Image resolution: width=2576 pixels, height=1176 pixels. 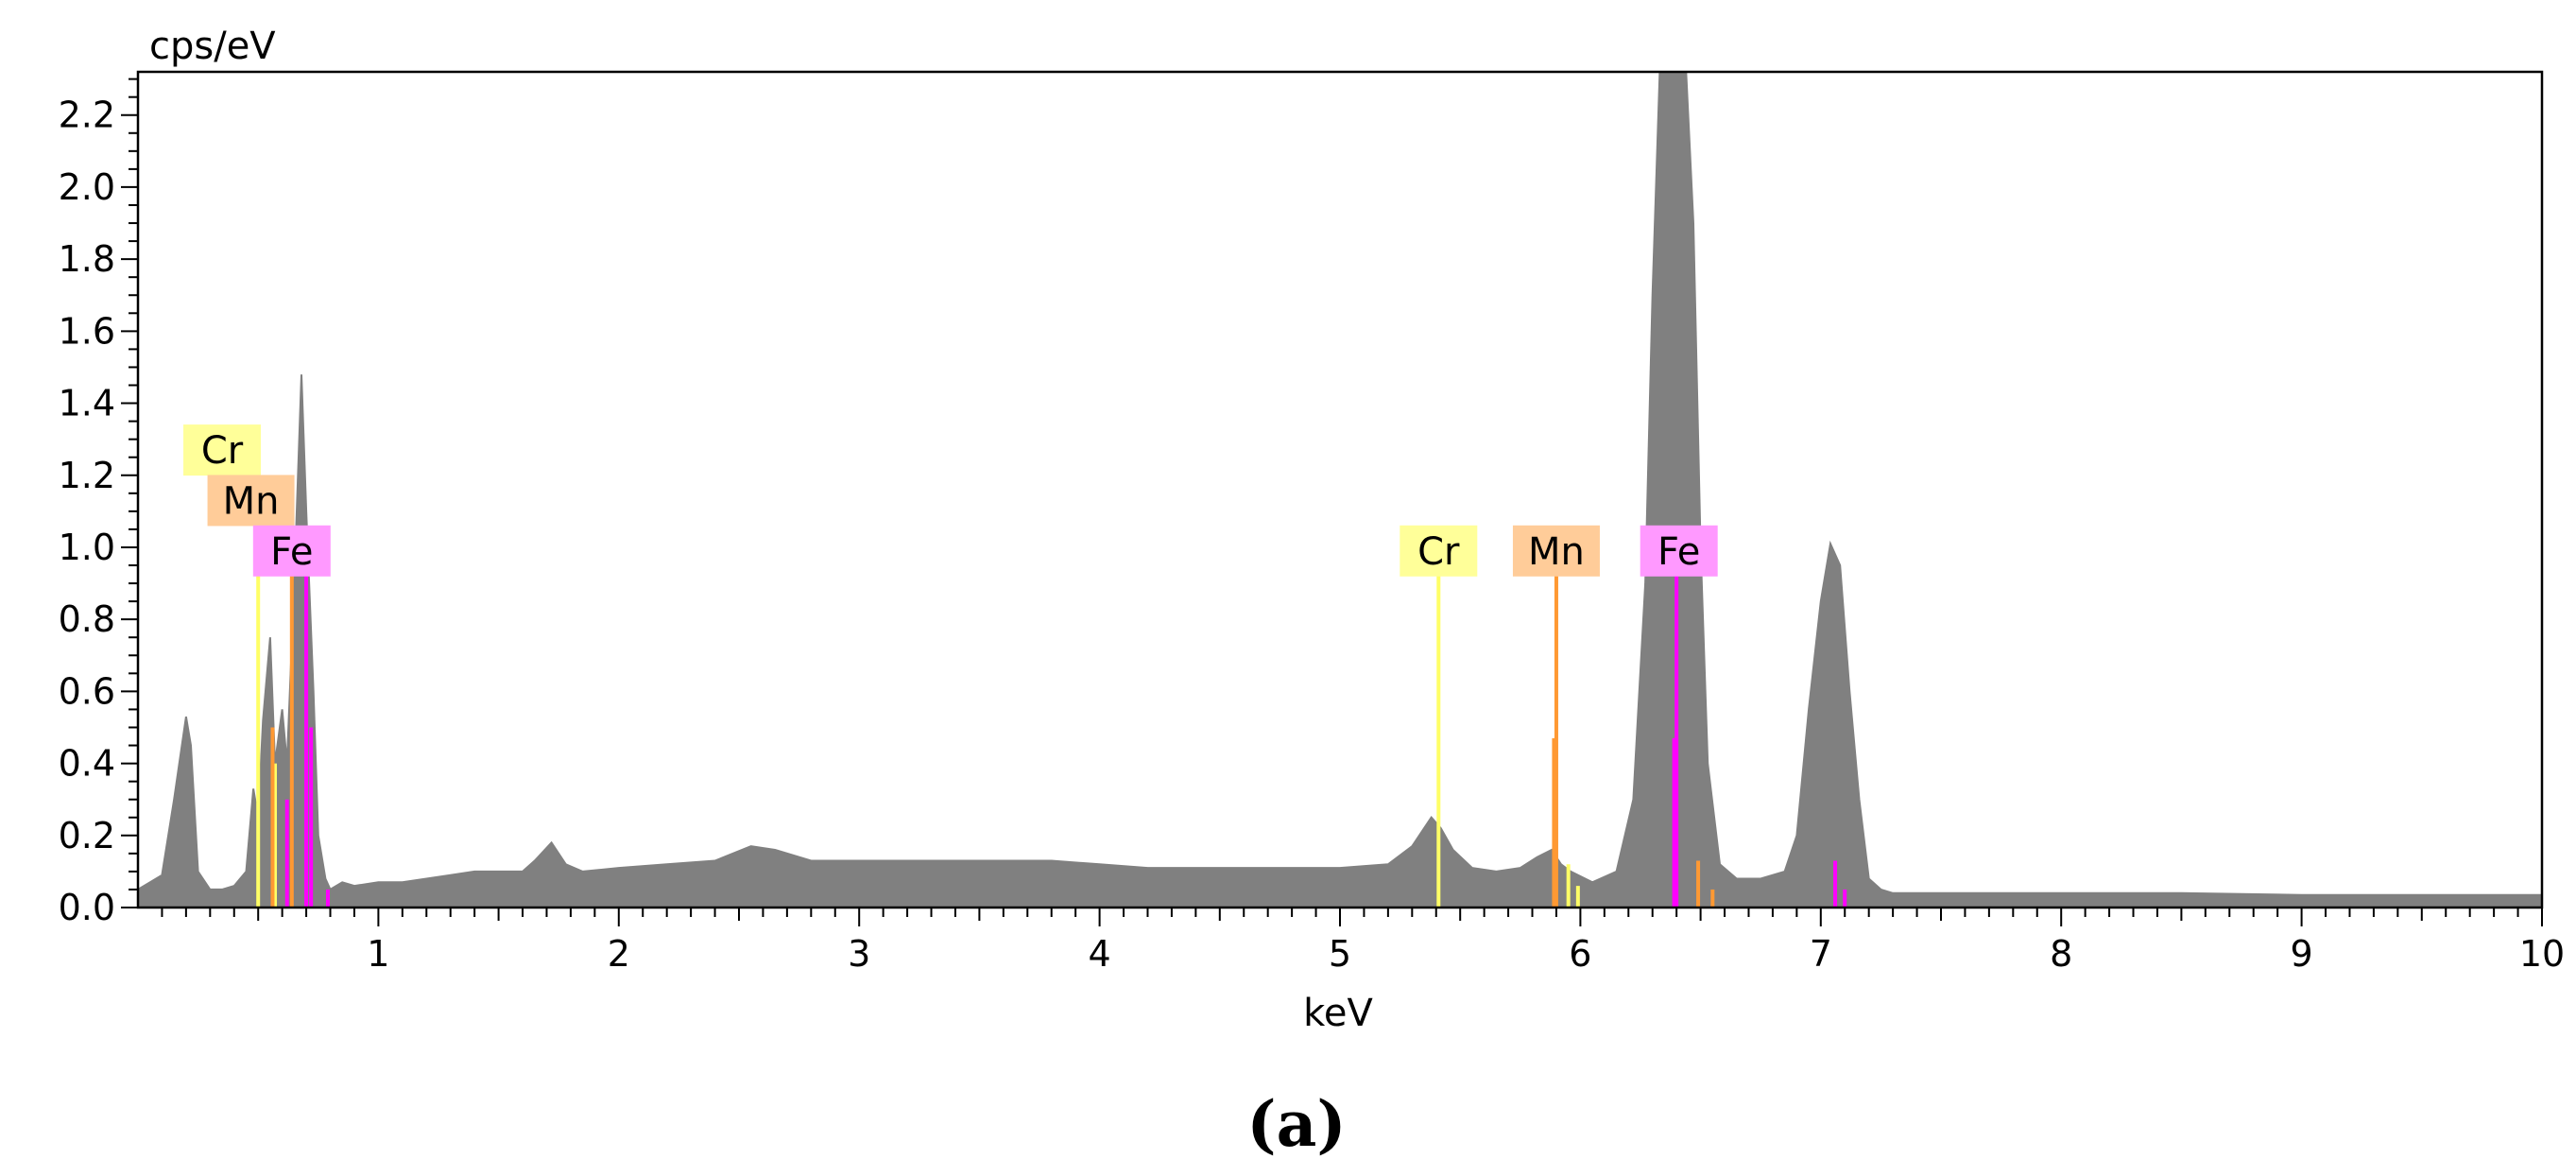 I want to click on element-labels: Cr Mn Fe Cr Mn Fe, so click(x=950, y=500).